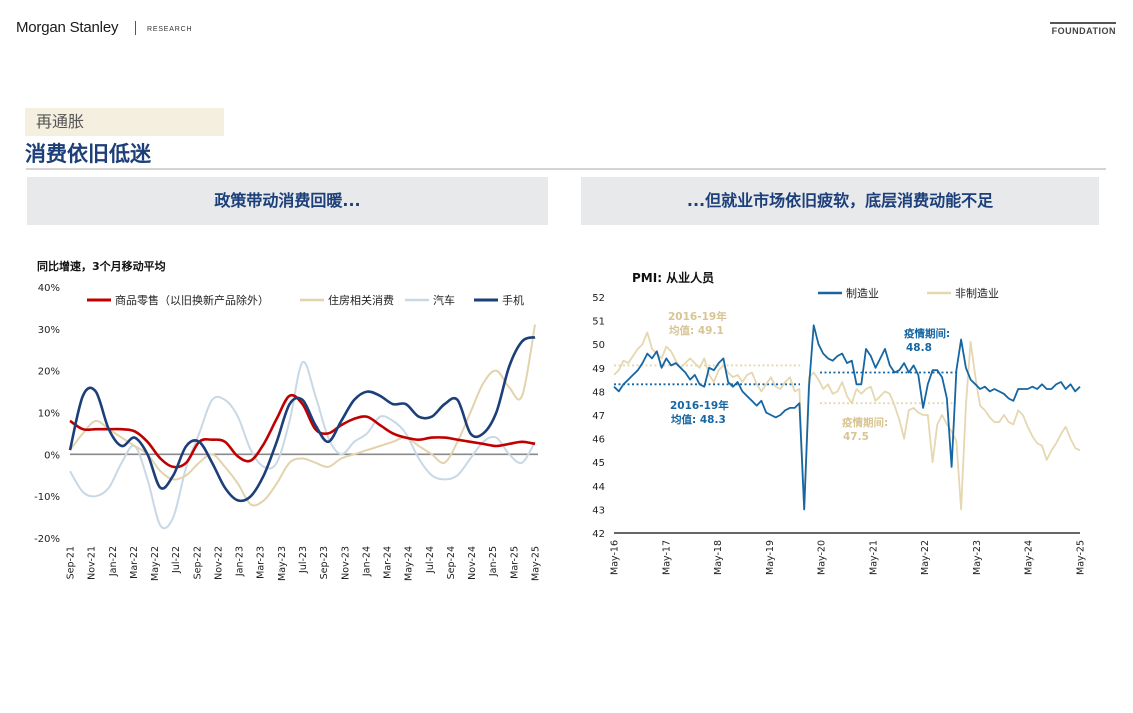 This screenshot has height=713, width=1133. I want to click on legend-label: 汽车, so click(444, 300).